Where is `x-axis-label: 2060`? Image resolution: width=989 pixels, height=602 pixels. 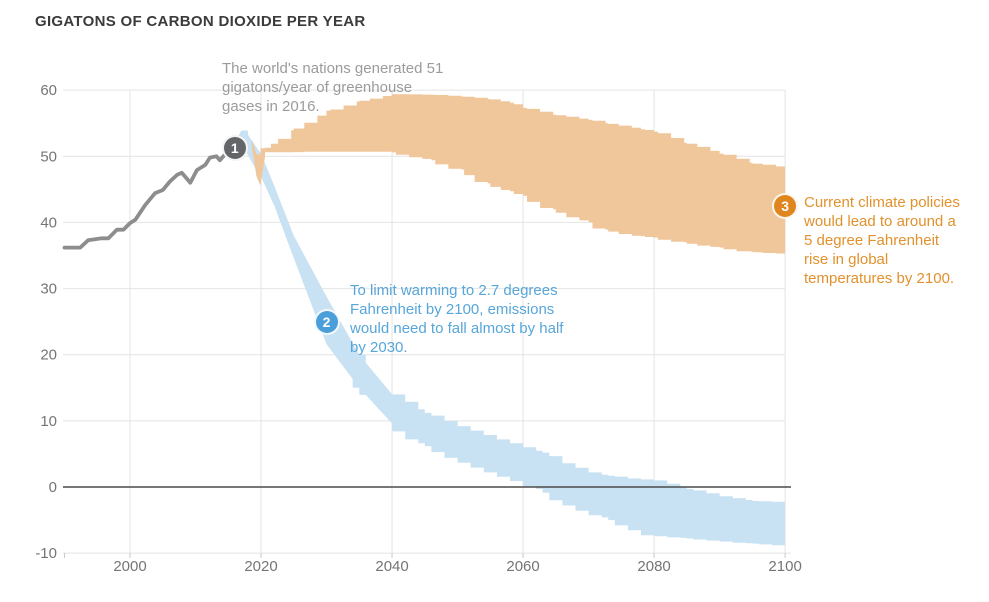 x-axis-label: 2060 is located at coordinates (522, 566).